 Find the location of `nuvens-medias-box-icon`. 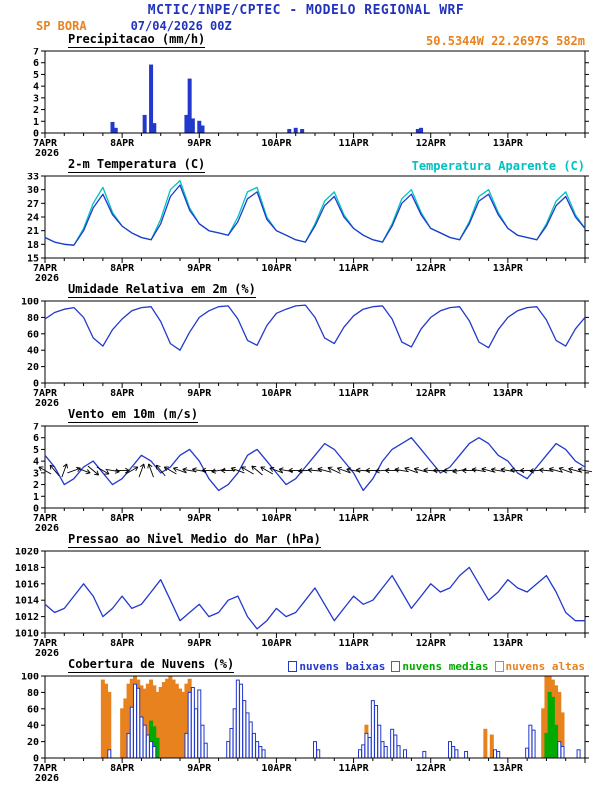

nuvens-medias-box-icon is located at coordinates (396, 666).